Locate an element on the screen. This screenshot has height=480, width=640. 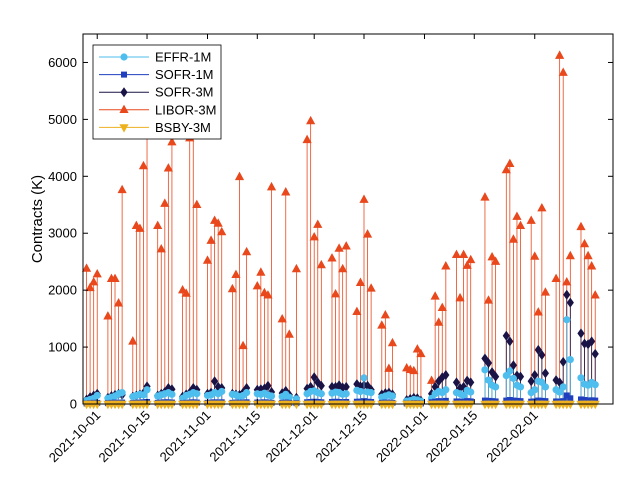
y-axis-label: Contracts (K) is located at coordinates (37, 219).